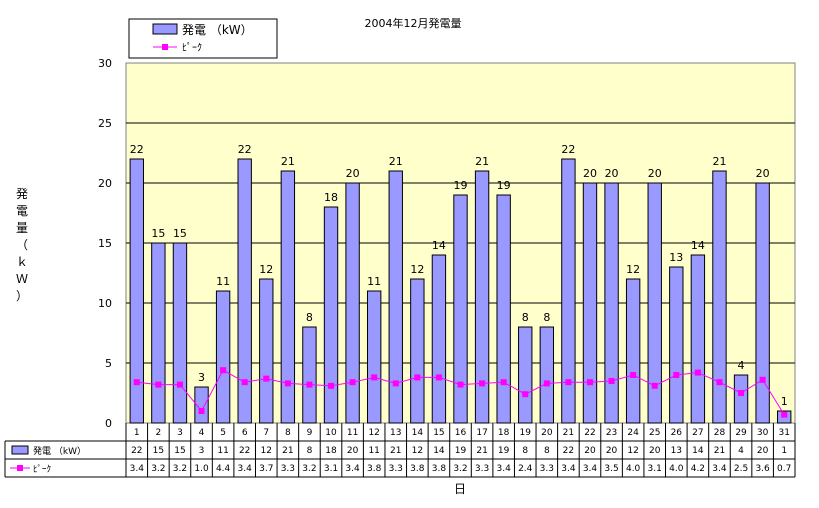 The image size is (819, 508). What do you see at coordinates (331, 197) in the screenshot?
I see `bar-data-label: 18` at bounding box center [331, 197].